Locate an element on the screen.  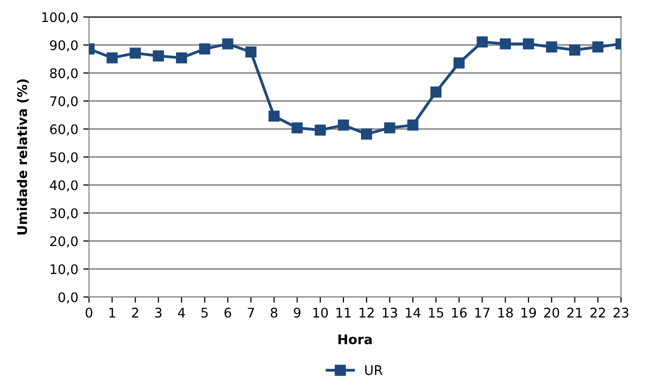
x-tick-label: 19 is located at coordinates (529, 313).